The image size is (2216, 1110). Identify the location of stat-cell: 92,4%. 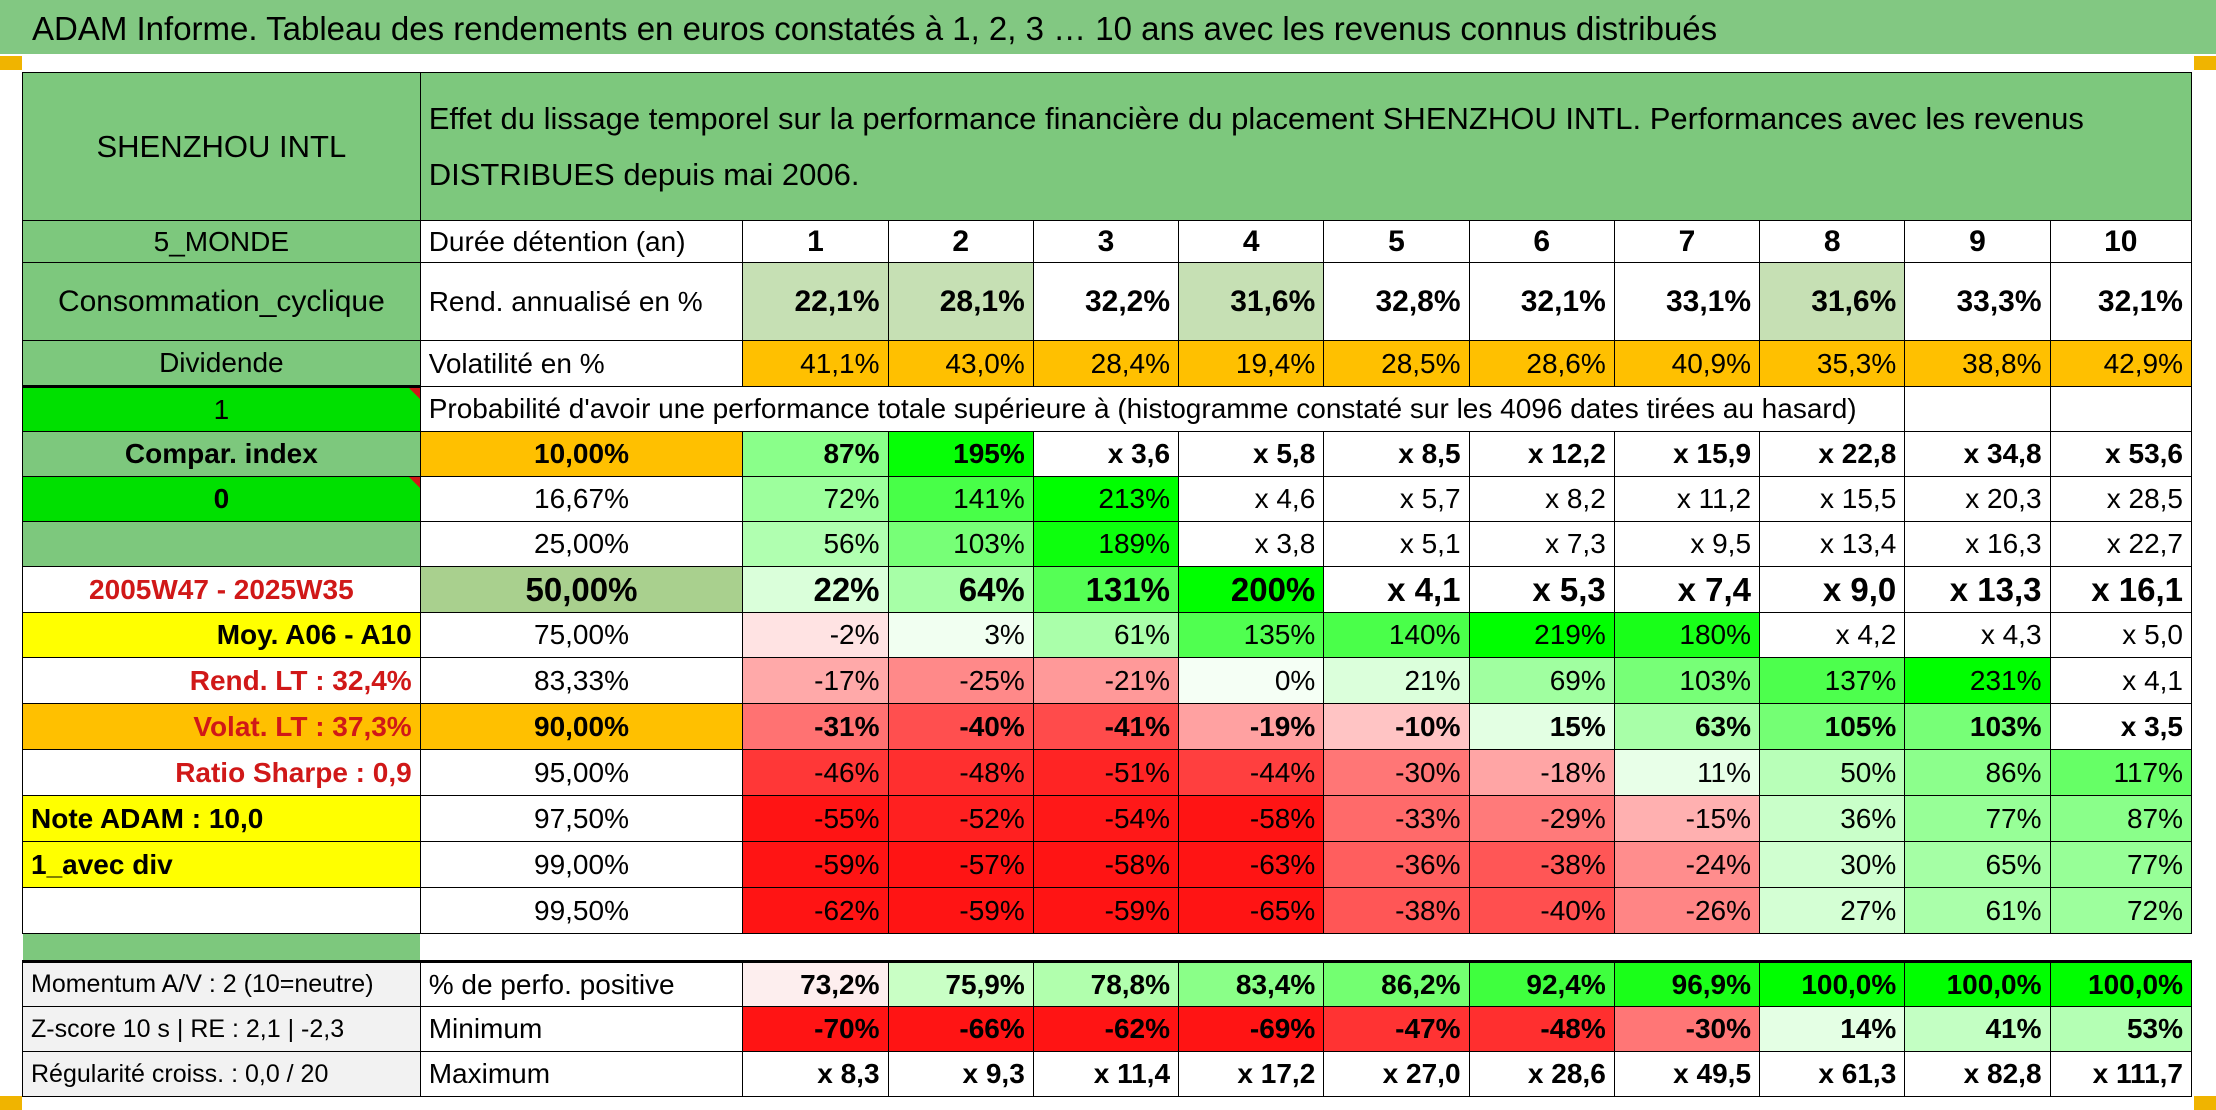
(1541, 983).